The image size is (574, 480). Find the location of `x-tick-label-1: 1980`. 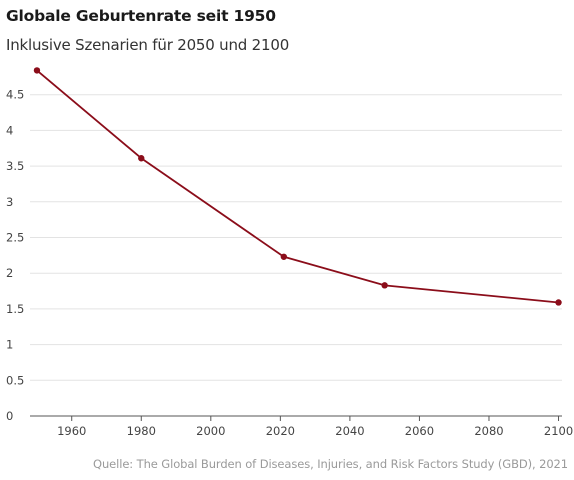

x-tick-label-1: 1980 is located at coordinates (141, 431).